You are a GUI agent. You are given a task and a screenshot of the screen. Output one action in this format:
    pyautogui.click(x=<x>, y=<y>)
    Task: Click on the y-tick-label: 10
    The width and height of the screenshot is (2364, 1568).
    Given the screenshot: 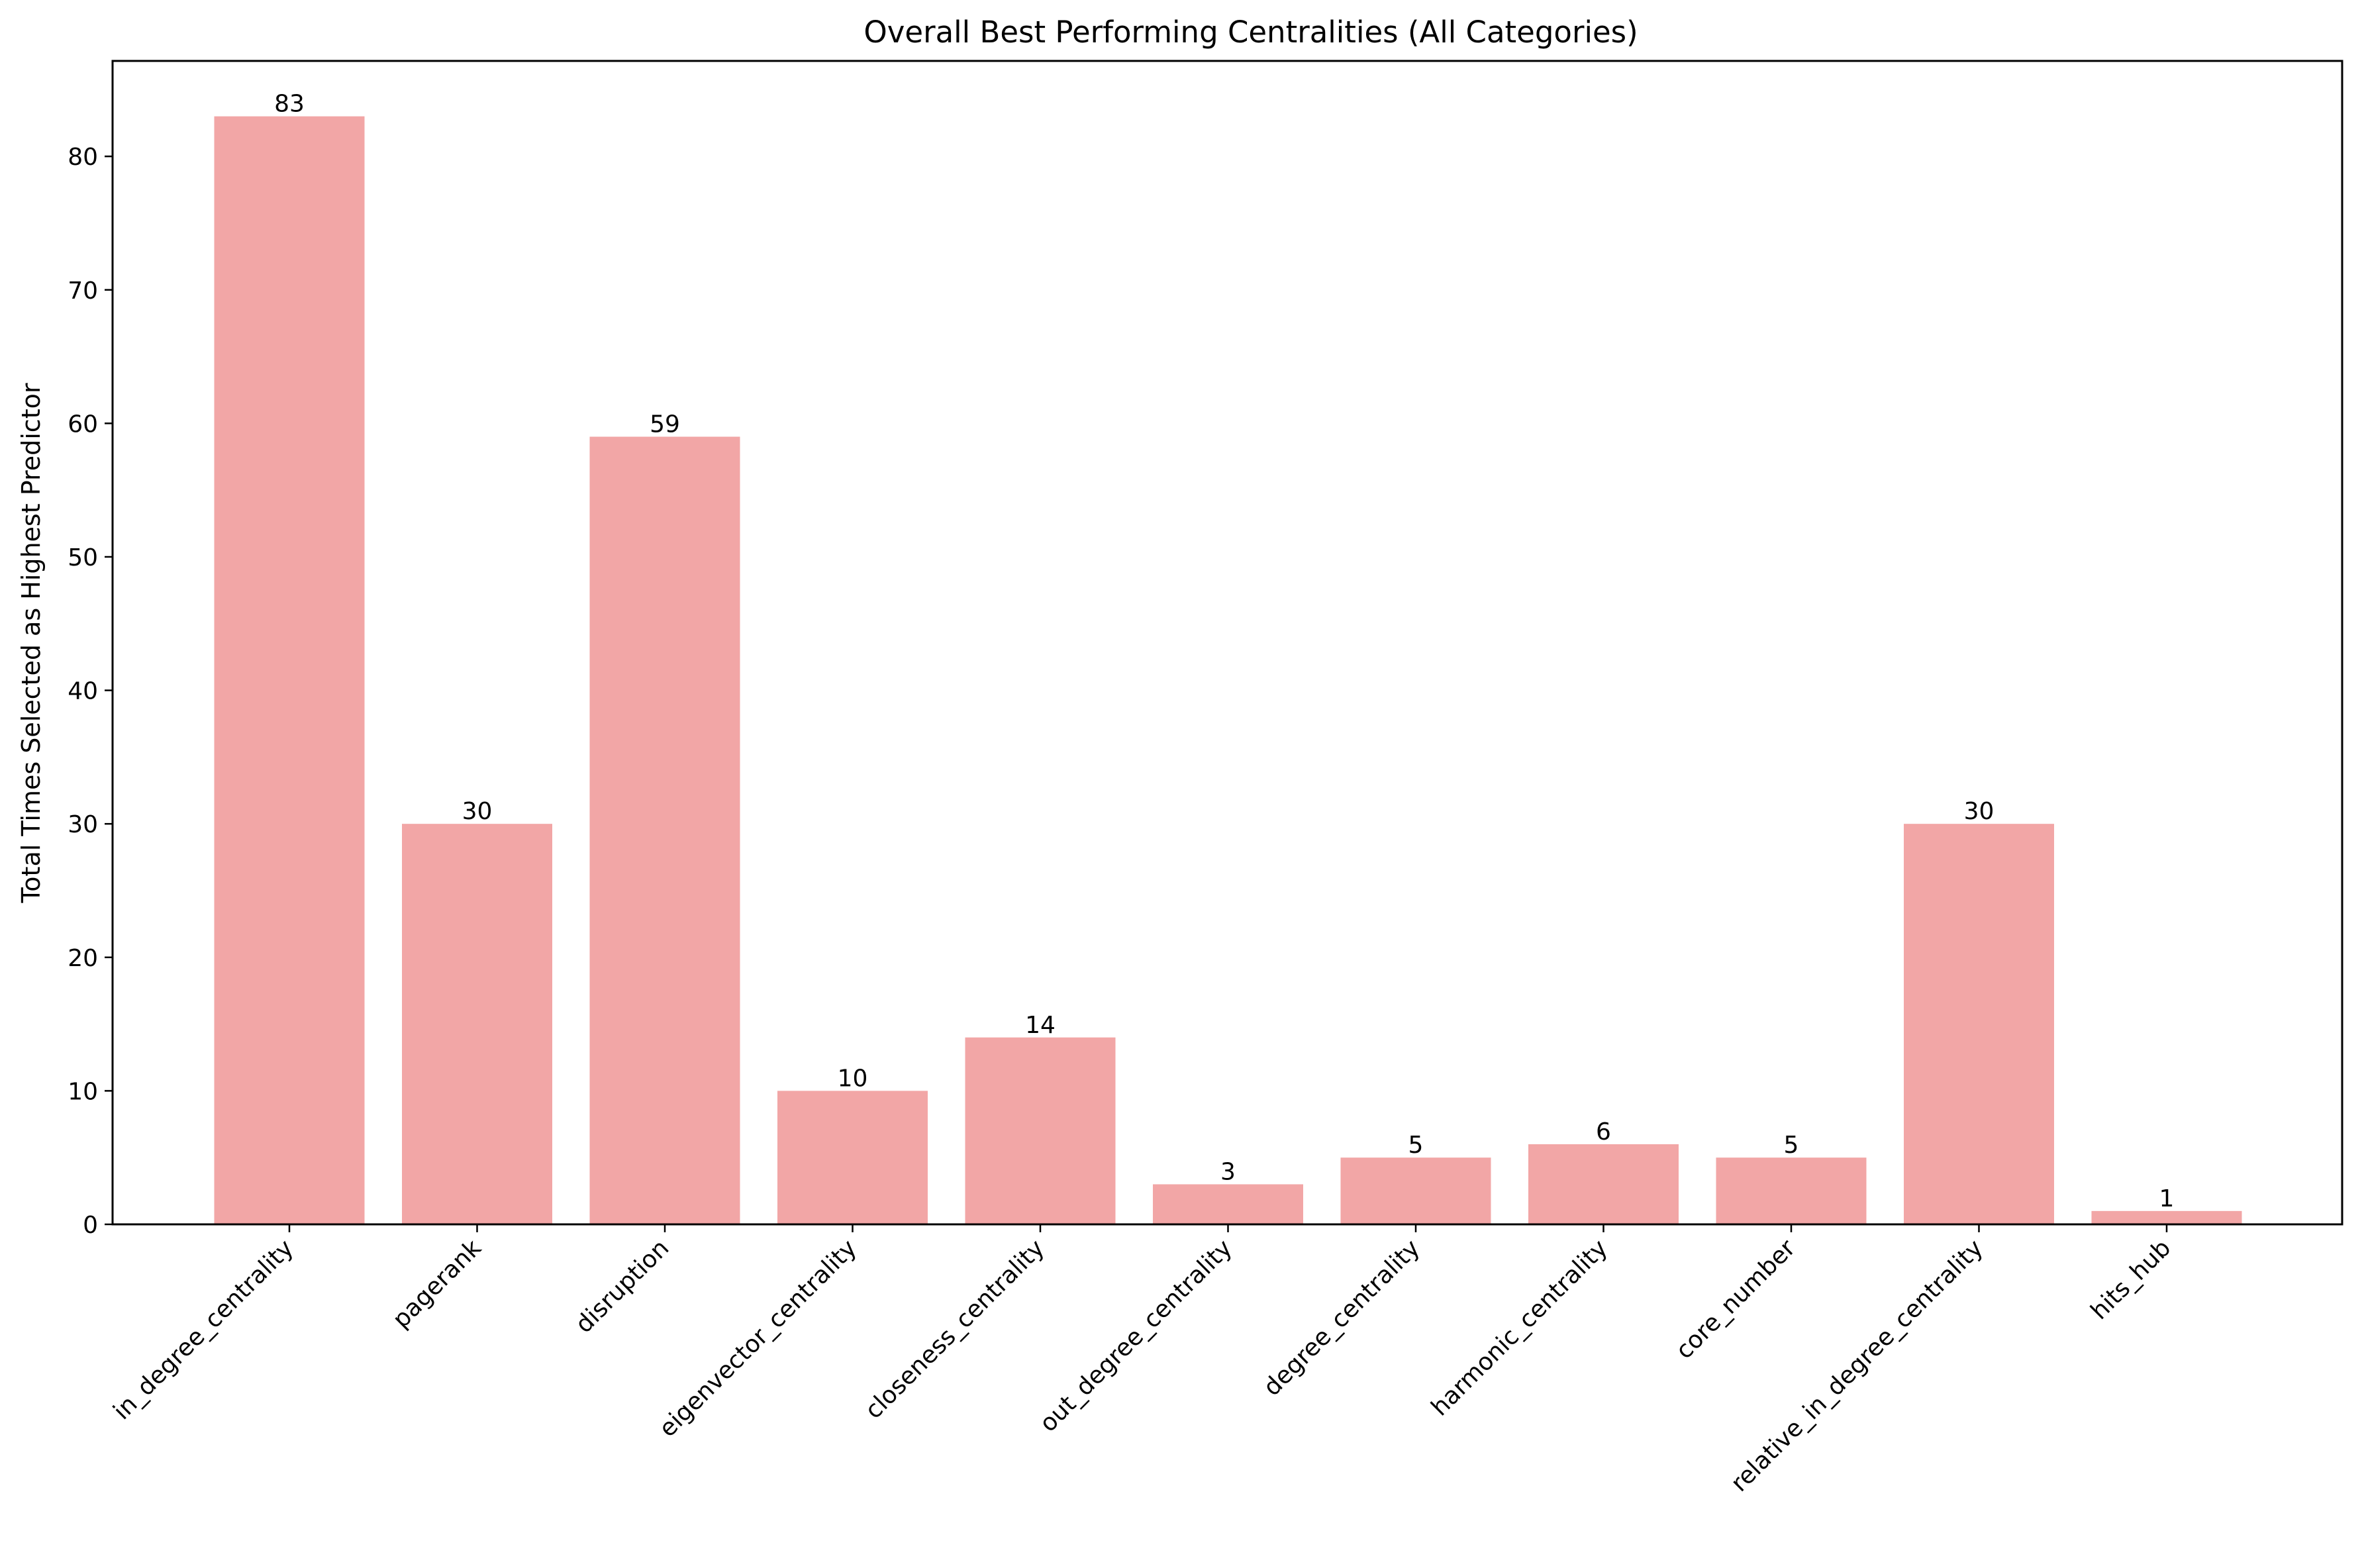 What is the action you would take?
    pyautogui.click(x=83, y=1091)
    